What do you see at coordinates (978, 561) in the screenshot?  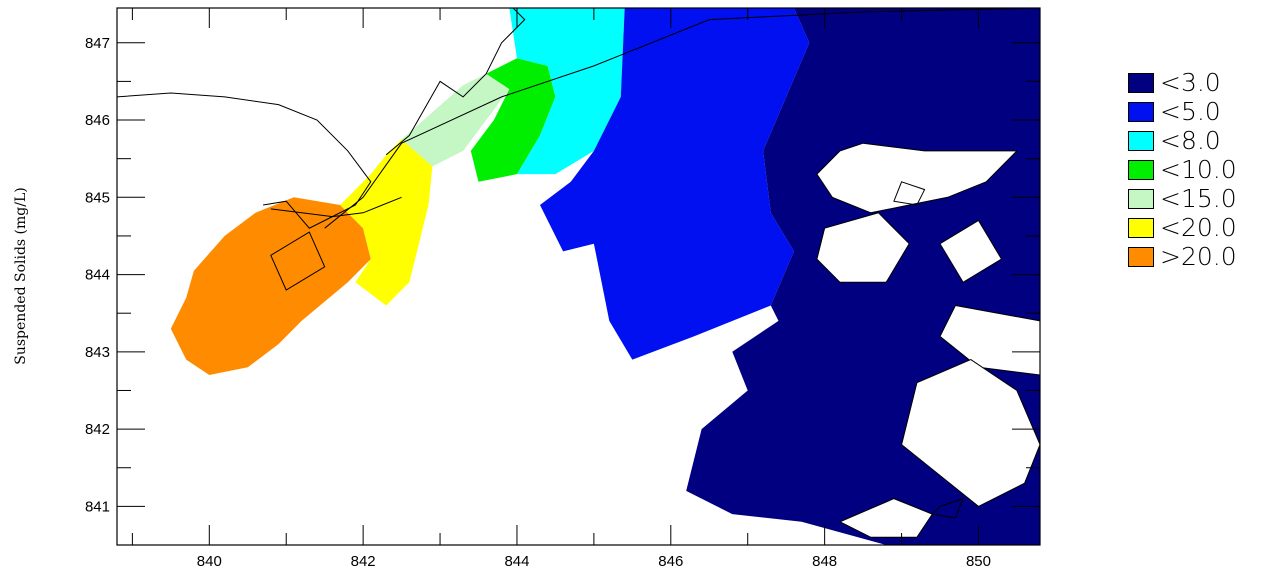 I see `x-tick-label: 850` at bounding box center [978, 561].